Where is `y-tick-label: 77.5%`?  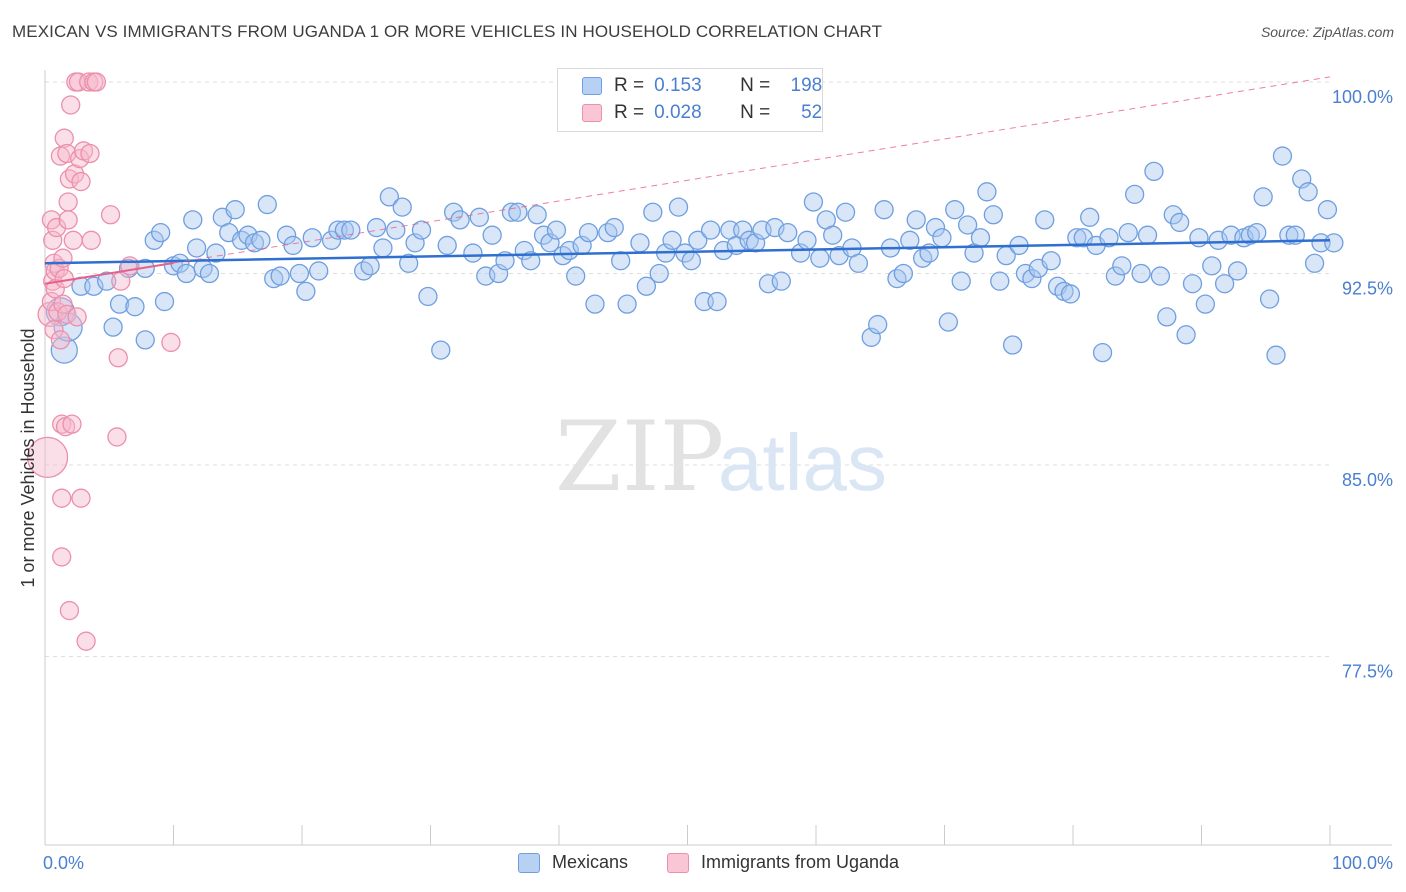
y-tick-label: 77.5% is located at coordinates (1367, 672).